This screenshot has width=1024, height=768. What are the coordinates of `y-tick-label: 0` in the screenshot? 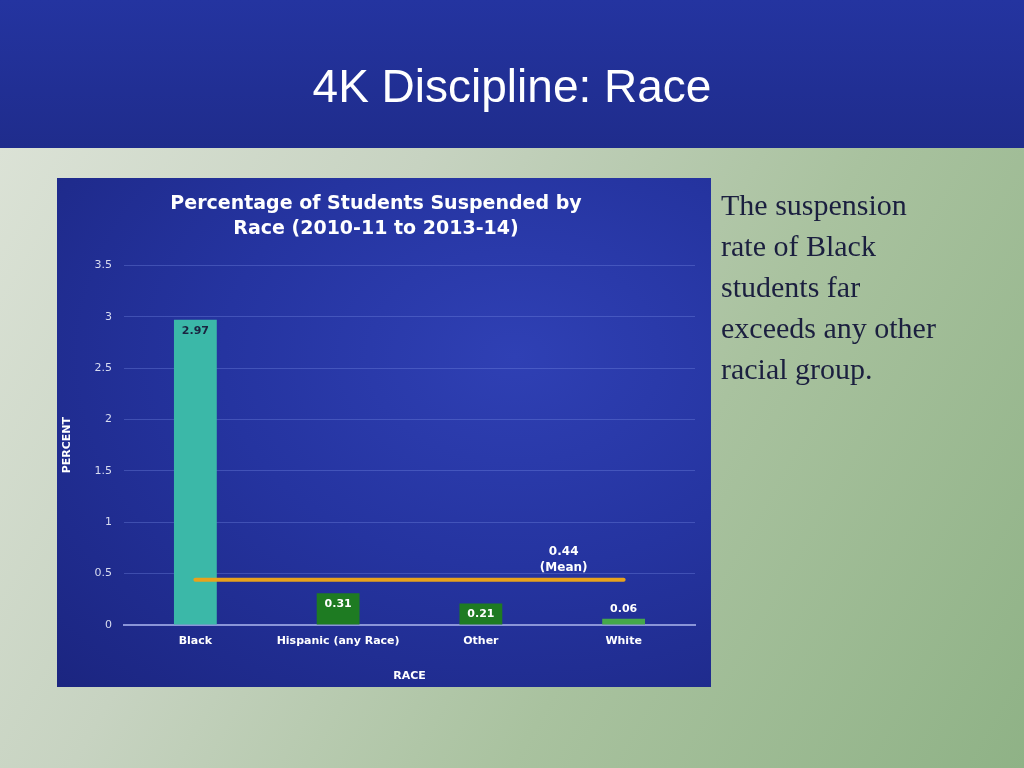 It's located at (108, 624).